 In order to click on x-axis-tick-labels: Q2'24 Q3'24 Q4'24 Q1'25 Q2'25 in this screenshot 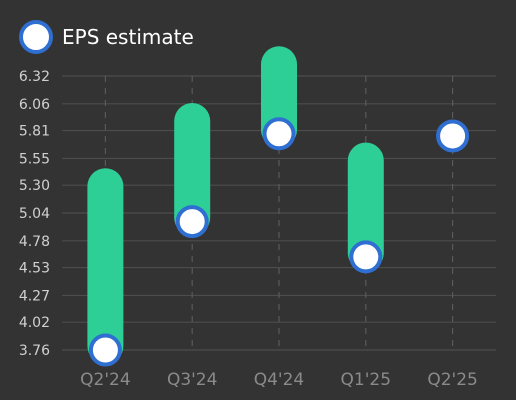, I will do `click(279, 380)`.